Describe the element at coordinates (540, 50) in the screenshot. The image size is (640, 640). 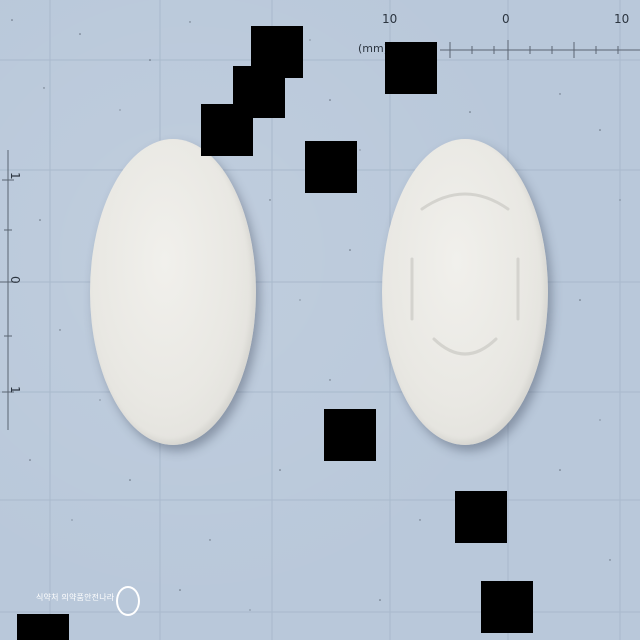
I see `top-ruler` at that location.